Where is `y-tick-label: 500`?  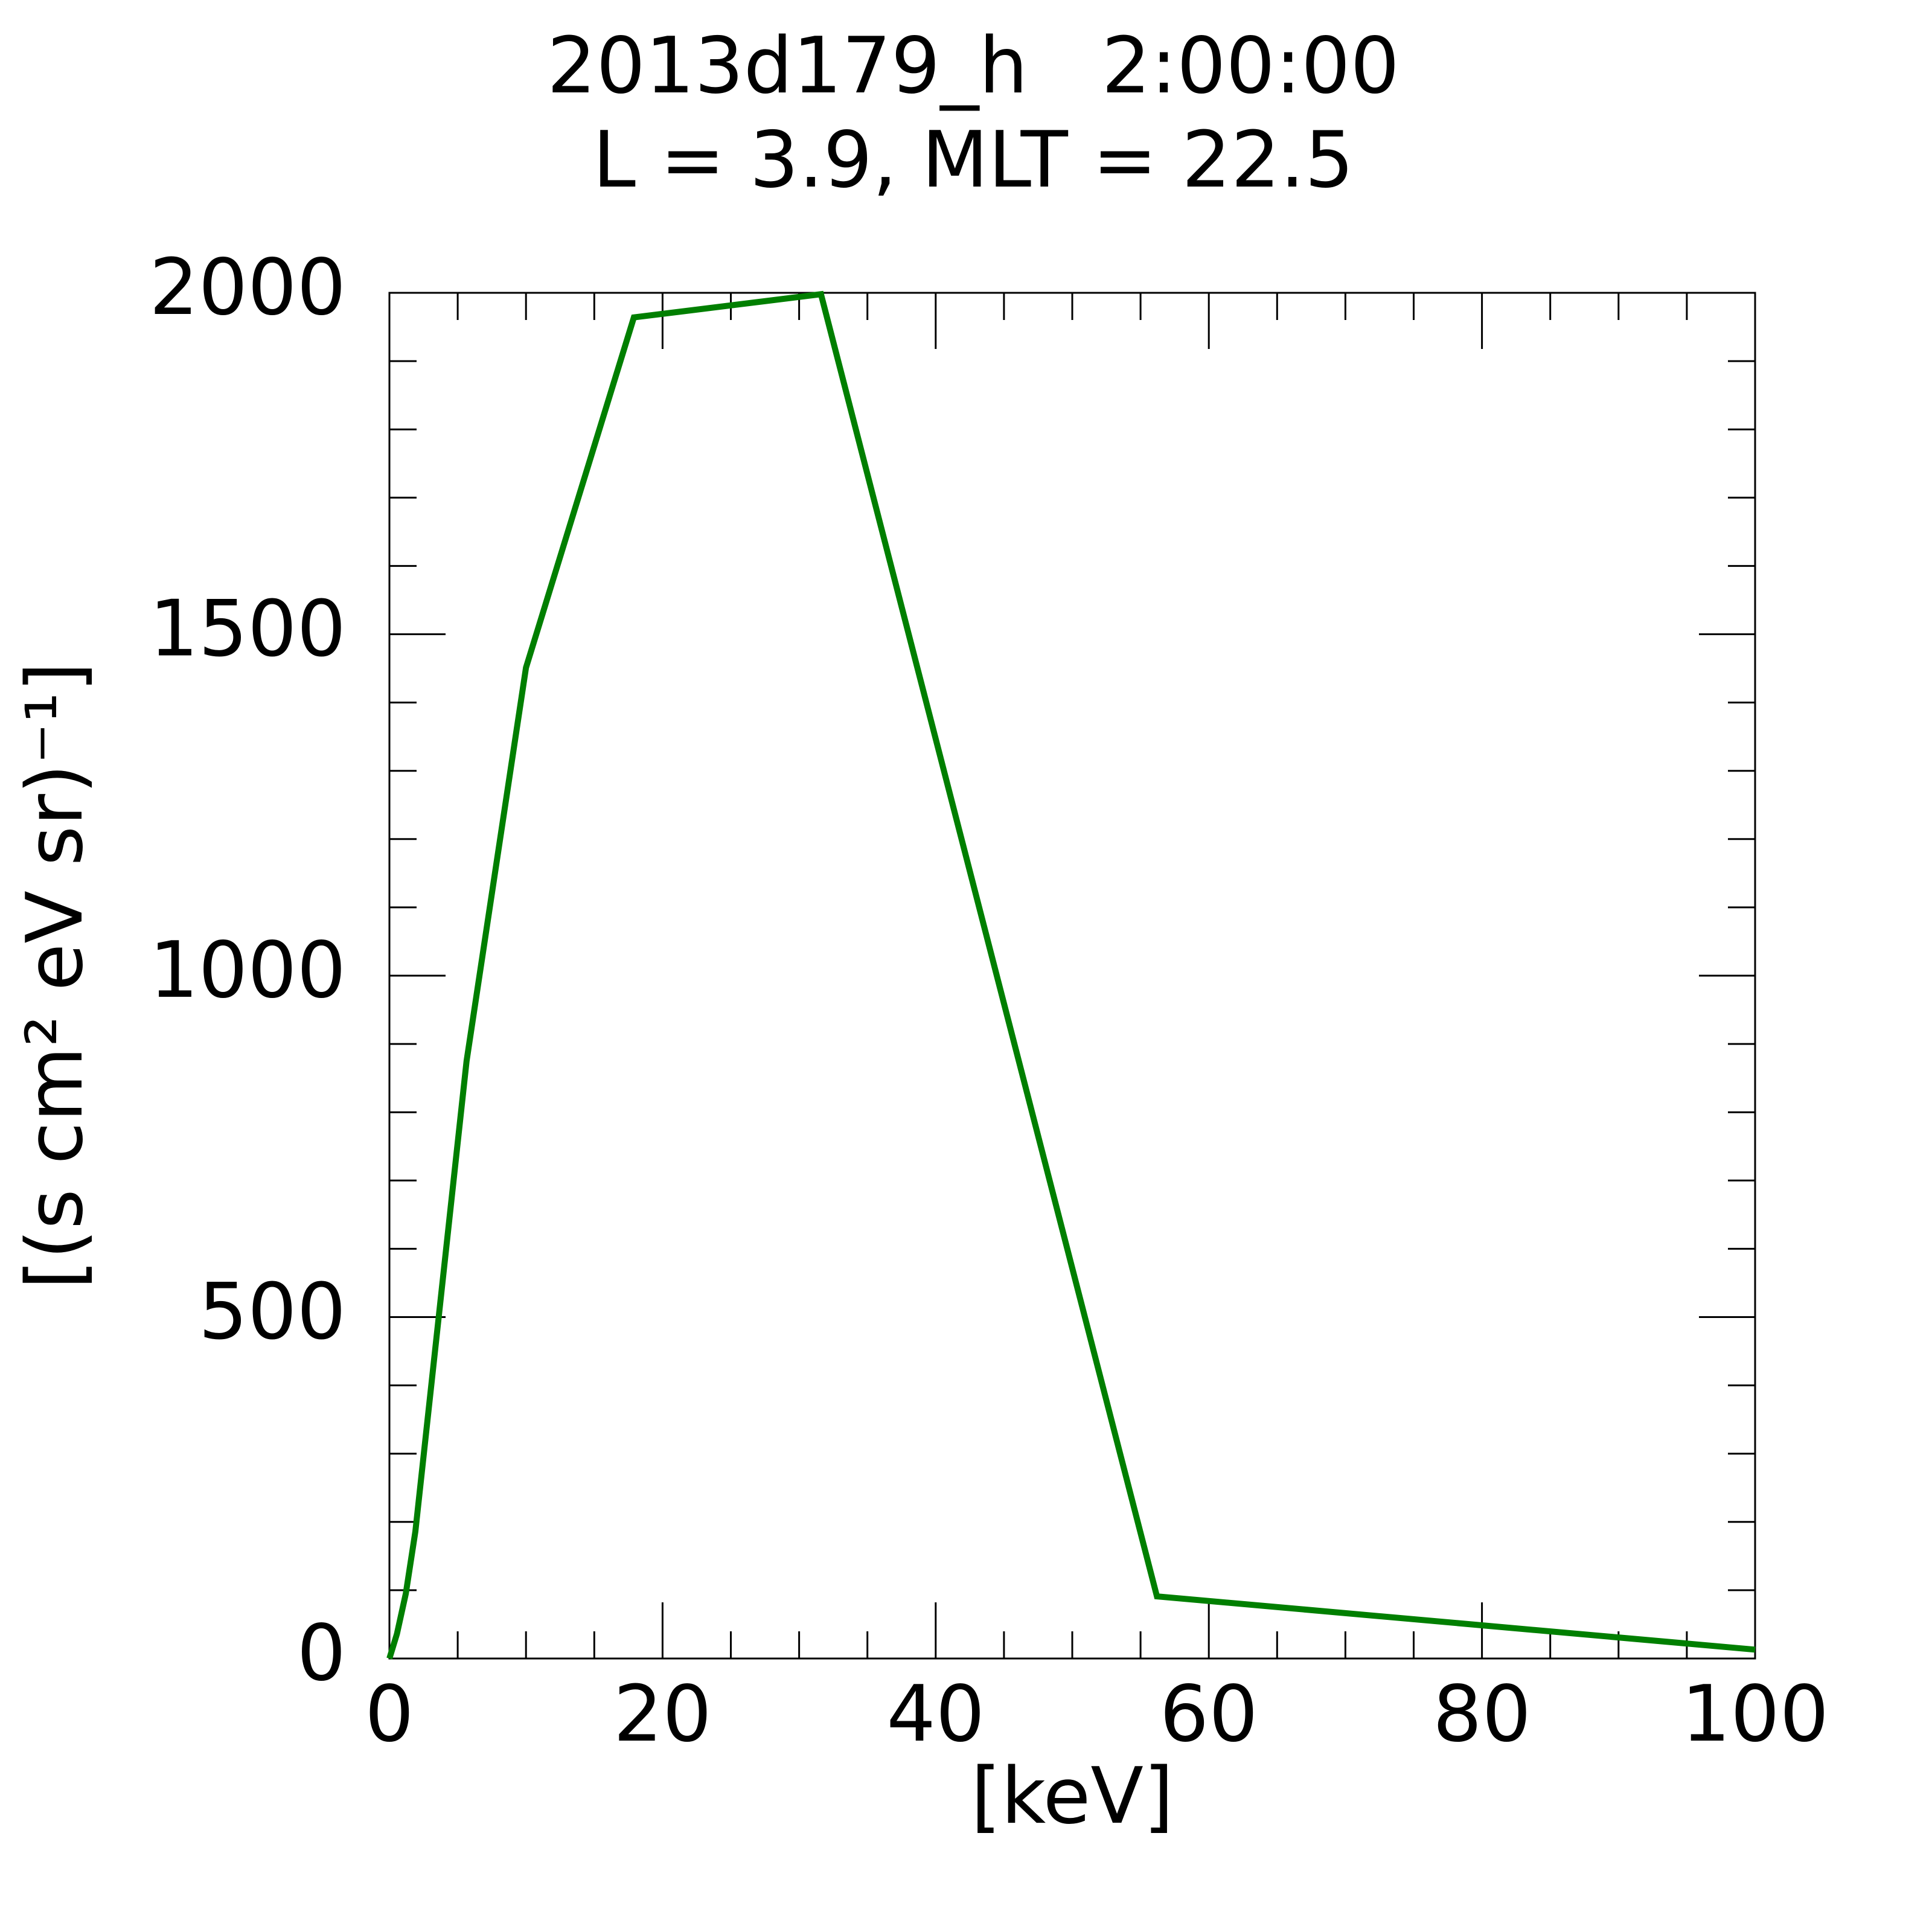 y-tick-label: 500 is located at coordinates (272, 1312).